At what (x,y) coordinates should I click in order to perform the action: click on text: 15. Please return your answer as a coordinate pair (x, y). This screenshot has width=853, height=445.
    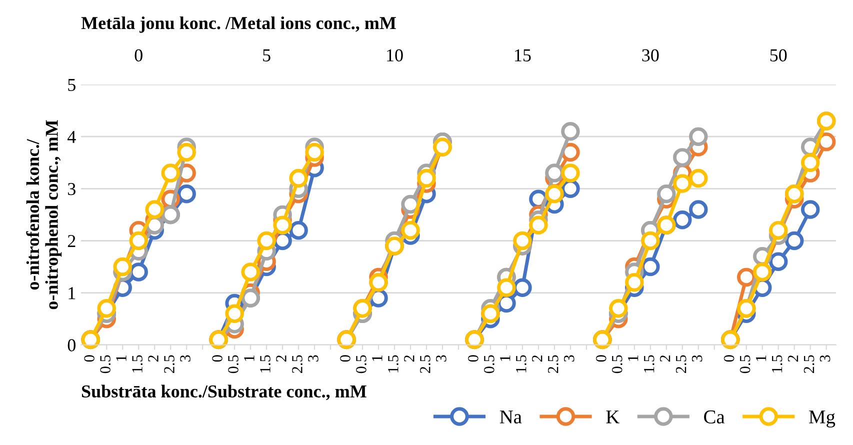
    Looking at the image, I should click on (523, 55).